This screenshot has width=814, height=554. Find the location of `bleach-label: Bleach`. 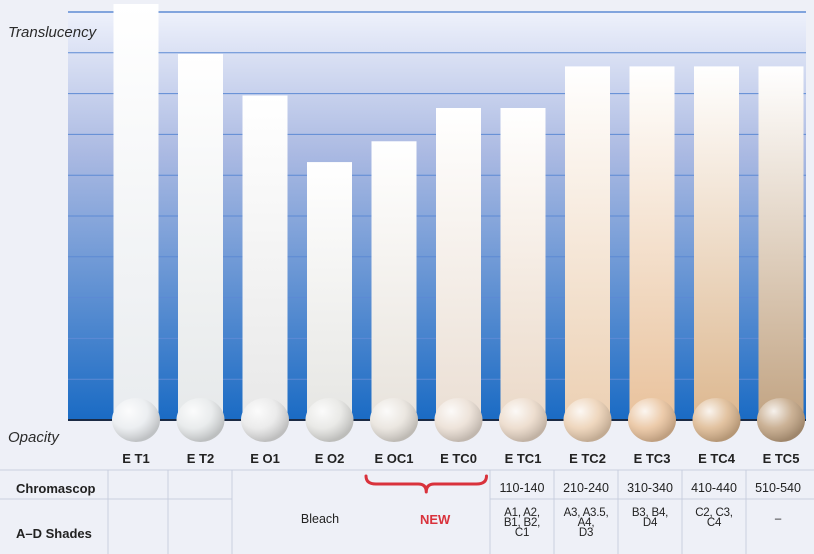

bleach-label: Bleach is located at coordinates (320, 519).